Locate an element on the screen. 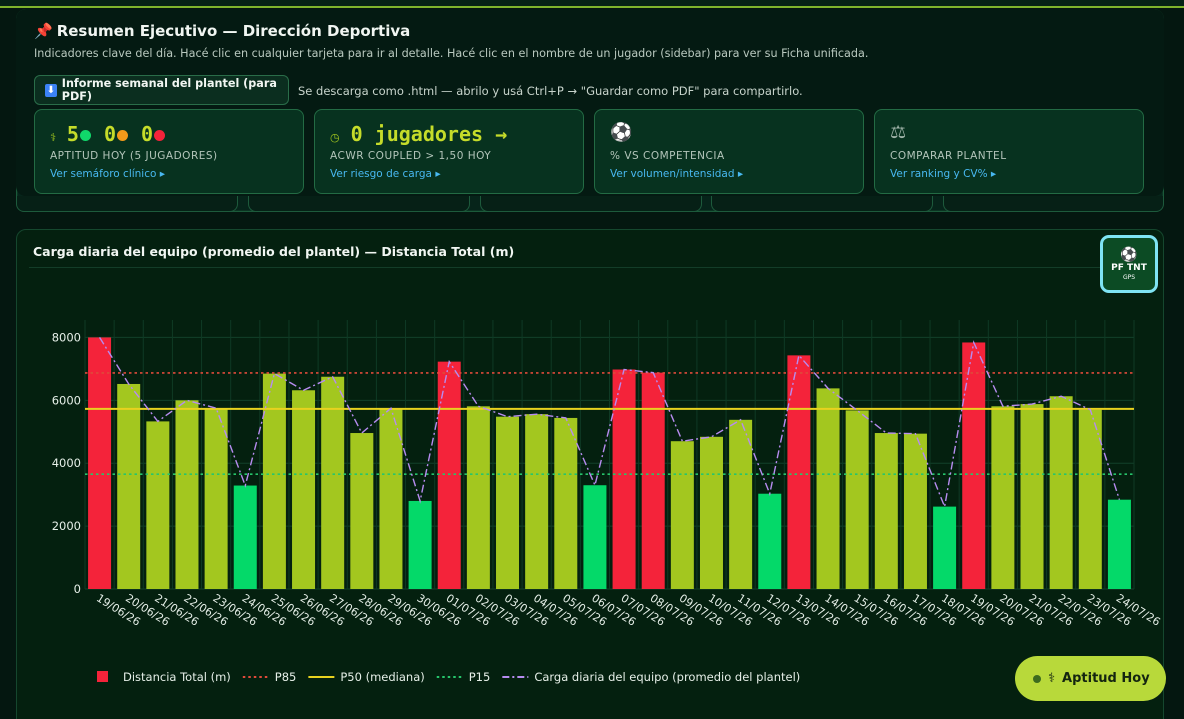  aptitud-red-count: 0 is located at coordinates (146, 134).